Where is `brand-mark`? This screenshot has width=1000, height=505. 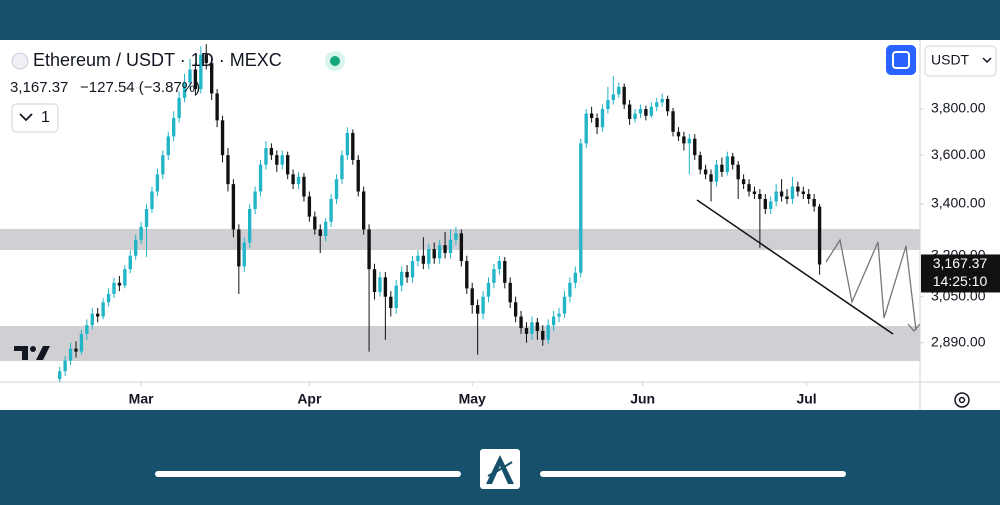 brand-mark is located at coordinates (500, 469).